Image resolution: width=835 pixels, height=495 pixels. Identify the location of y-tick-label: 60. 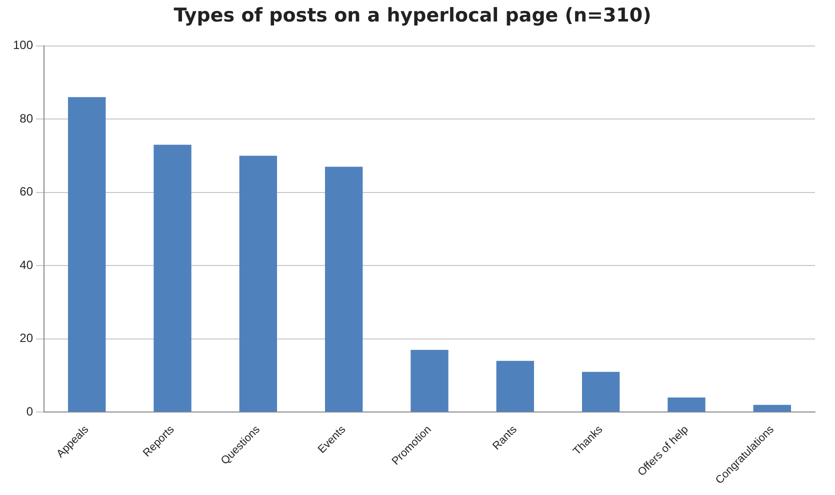
(27, 191).